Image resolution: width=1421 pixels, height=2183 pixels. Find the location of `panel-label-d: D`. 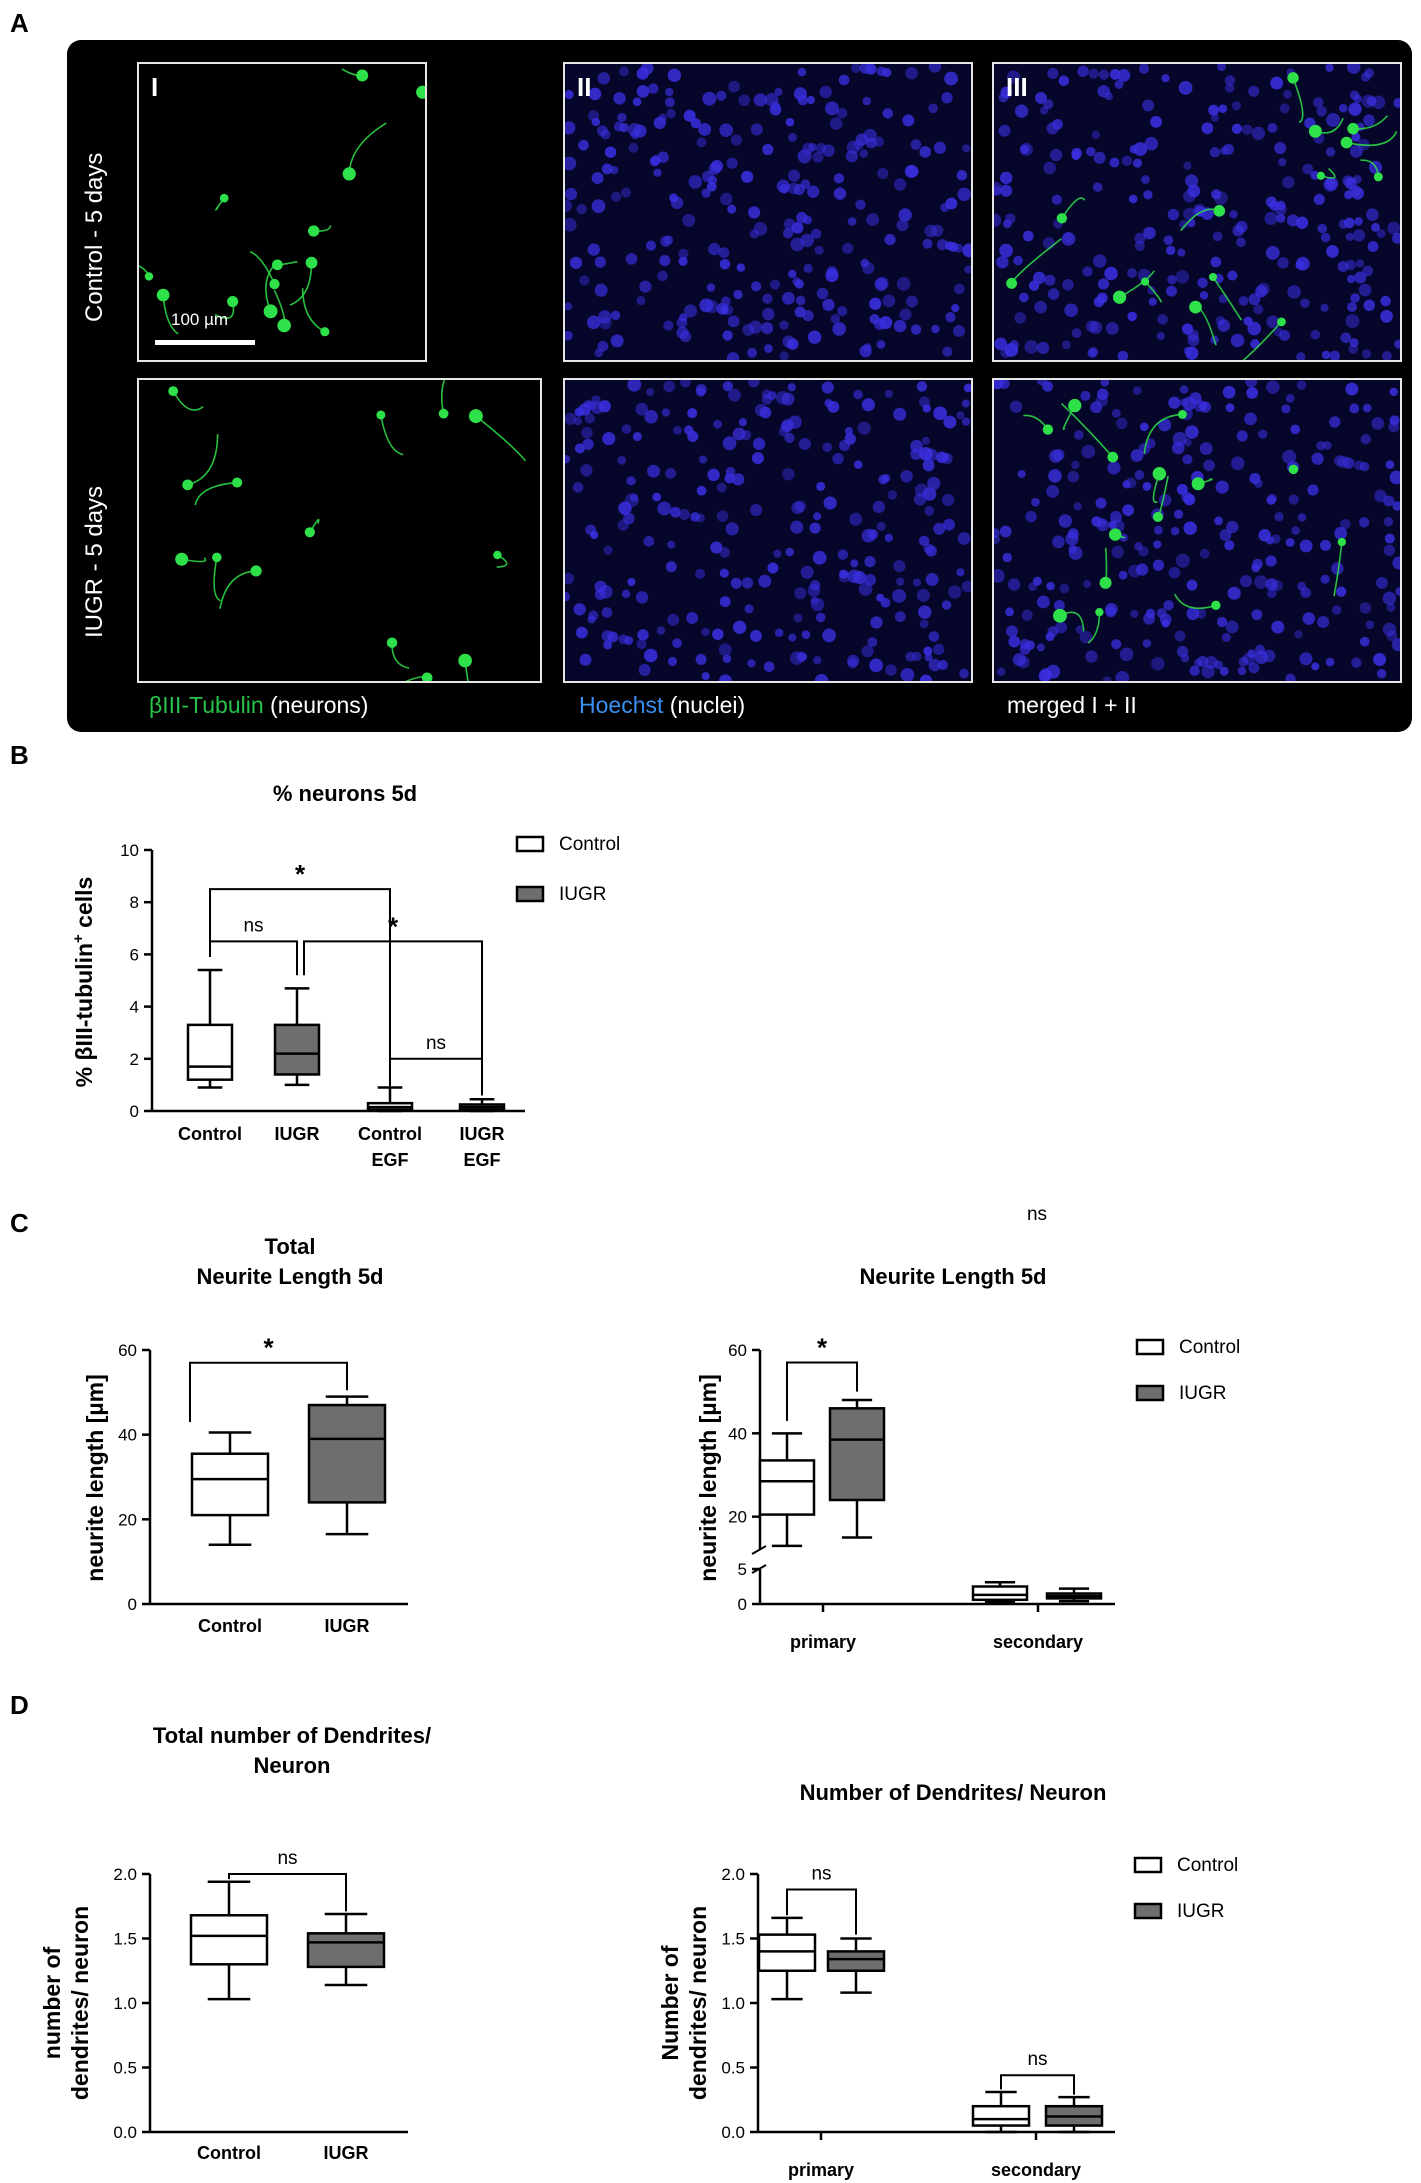

panel-label-d: D is located at coordinates (19, 1705).